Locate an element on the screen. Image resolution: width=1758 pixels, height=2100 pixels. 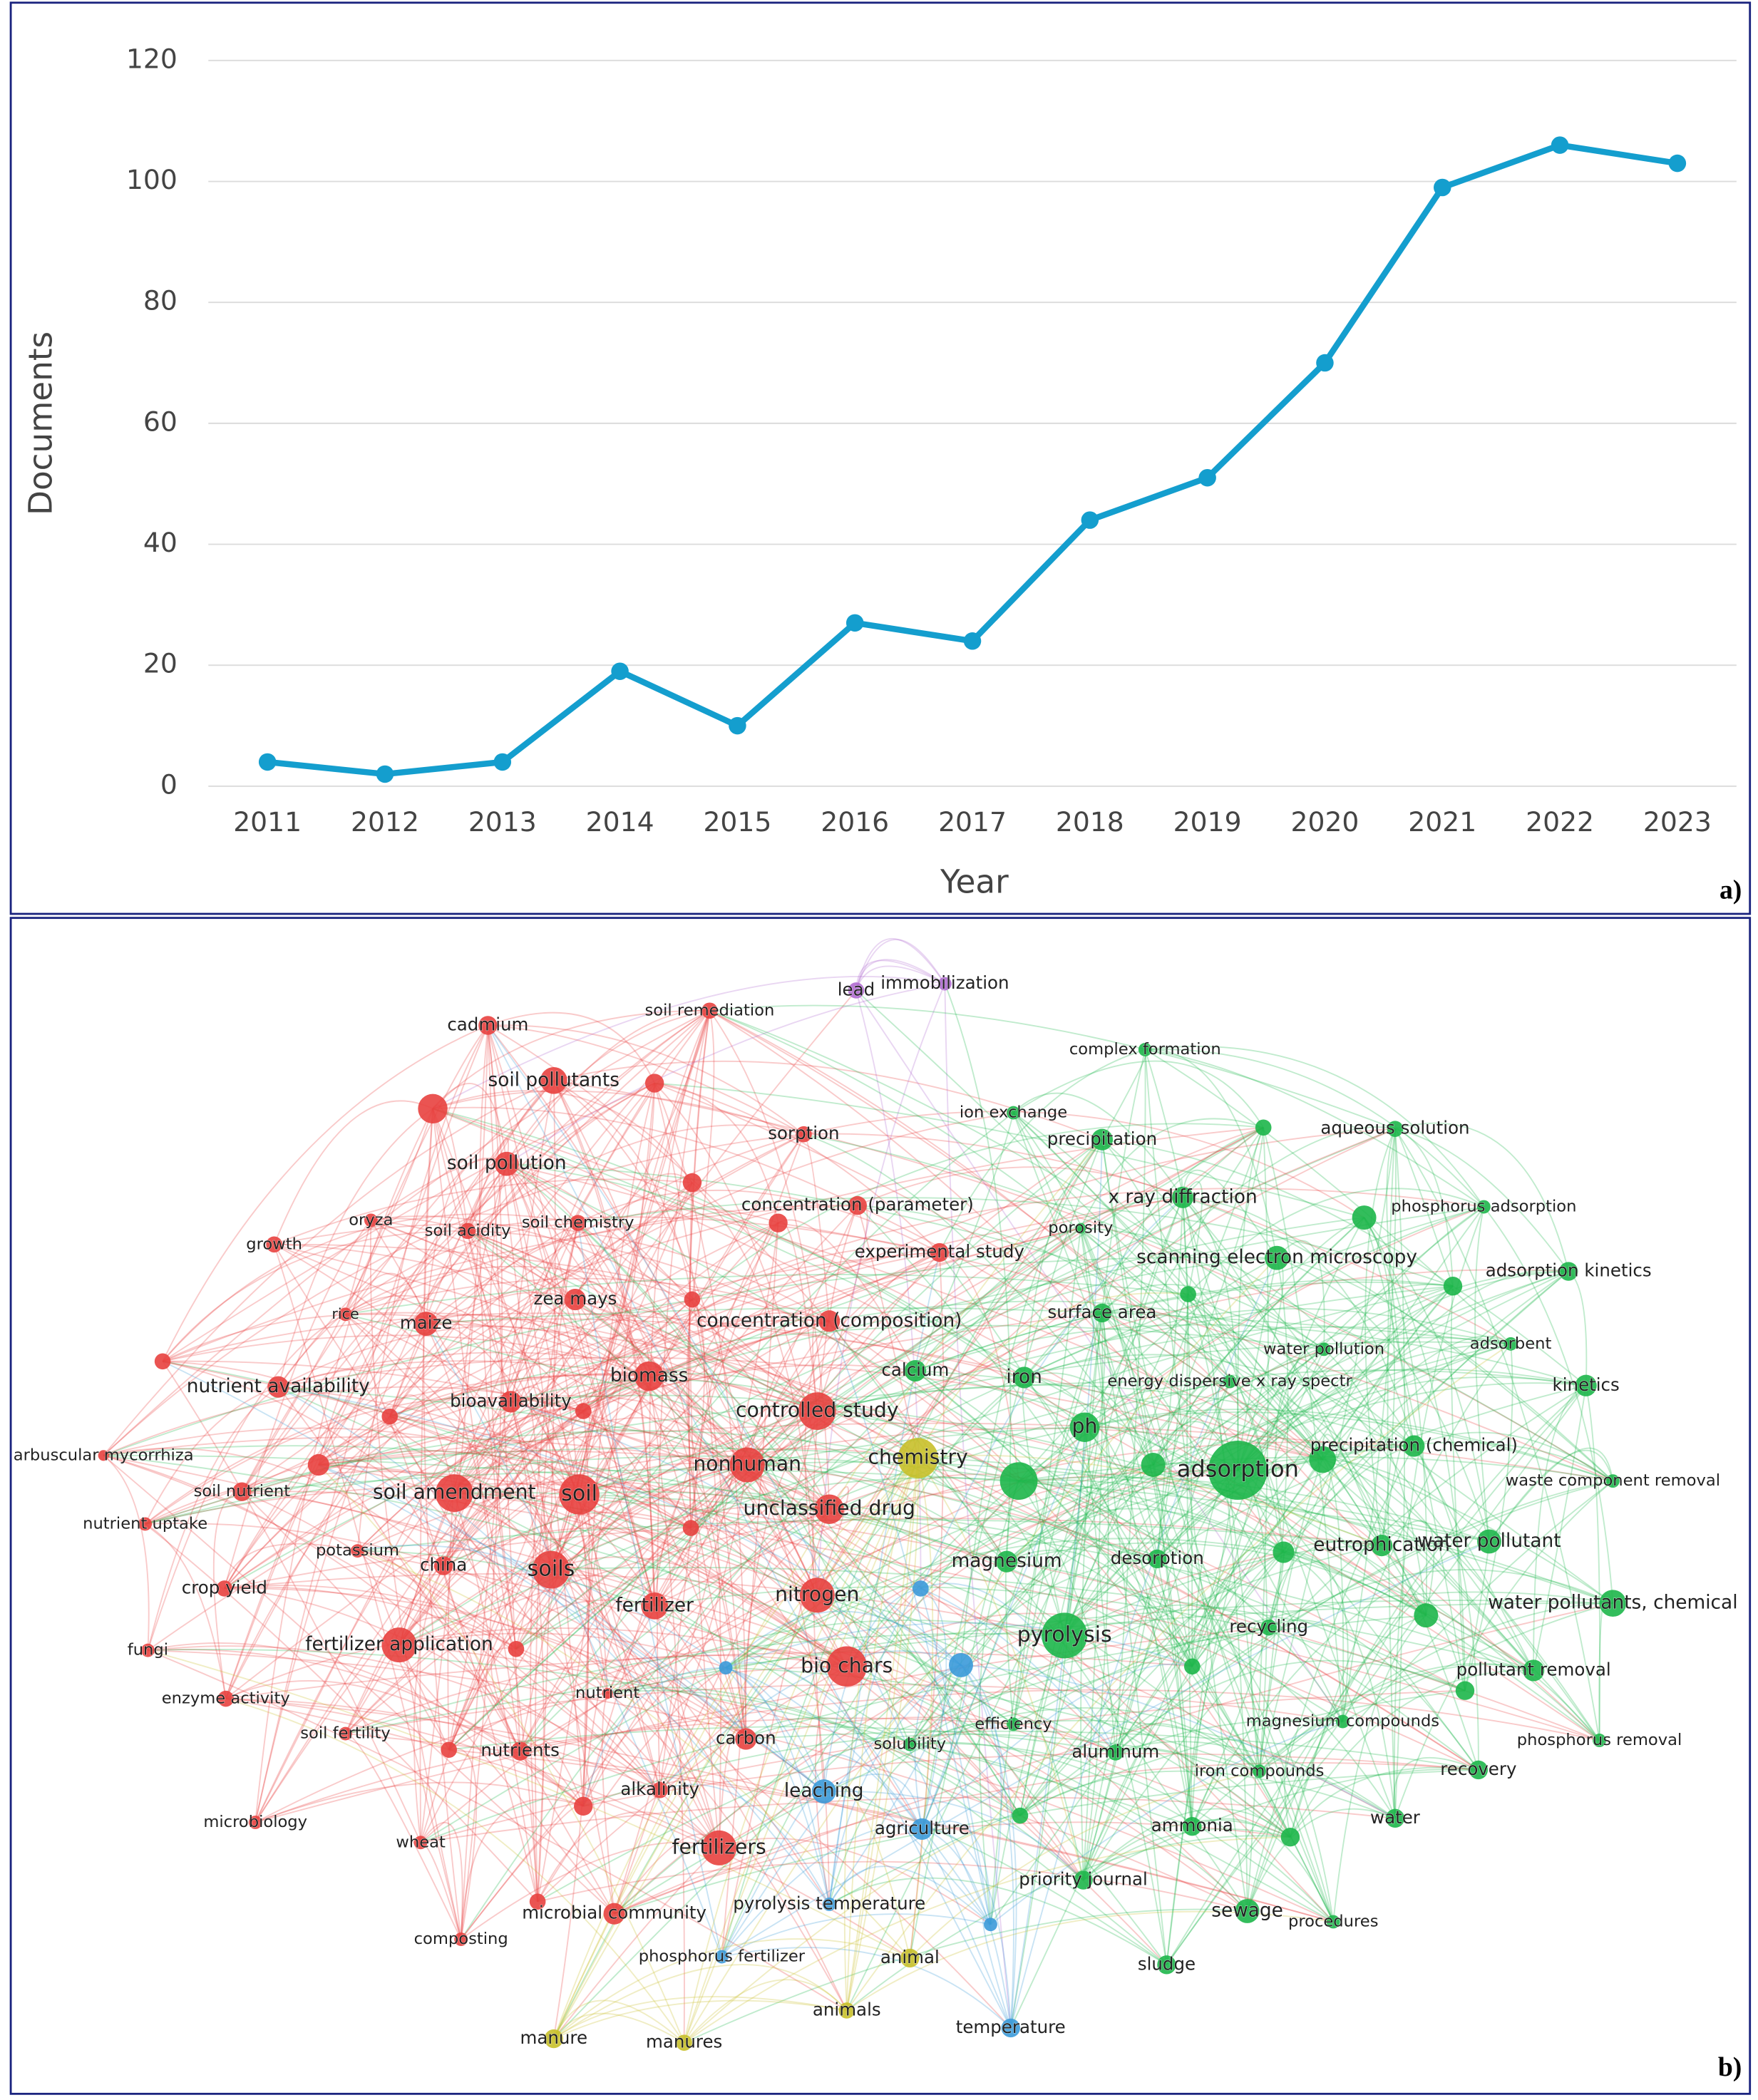
node-label: microbial community is located at coordinates (614, 1913).